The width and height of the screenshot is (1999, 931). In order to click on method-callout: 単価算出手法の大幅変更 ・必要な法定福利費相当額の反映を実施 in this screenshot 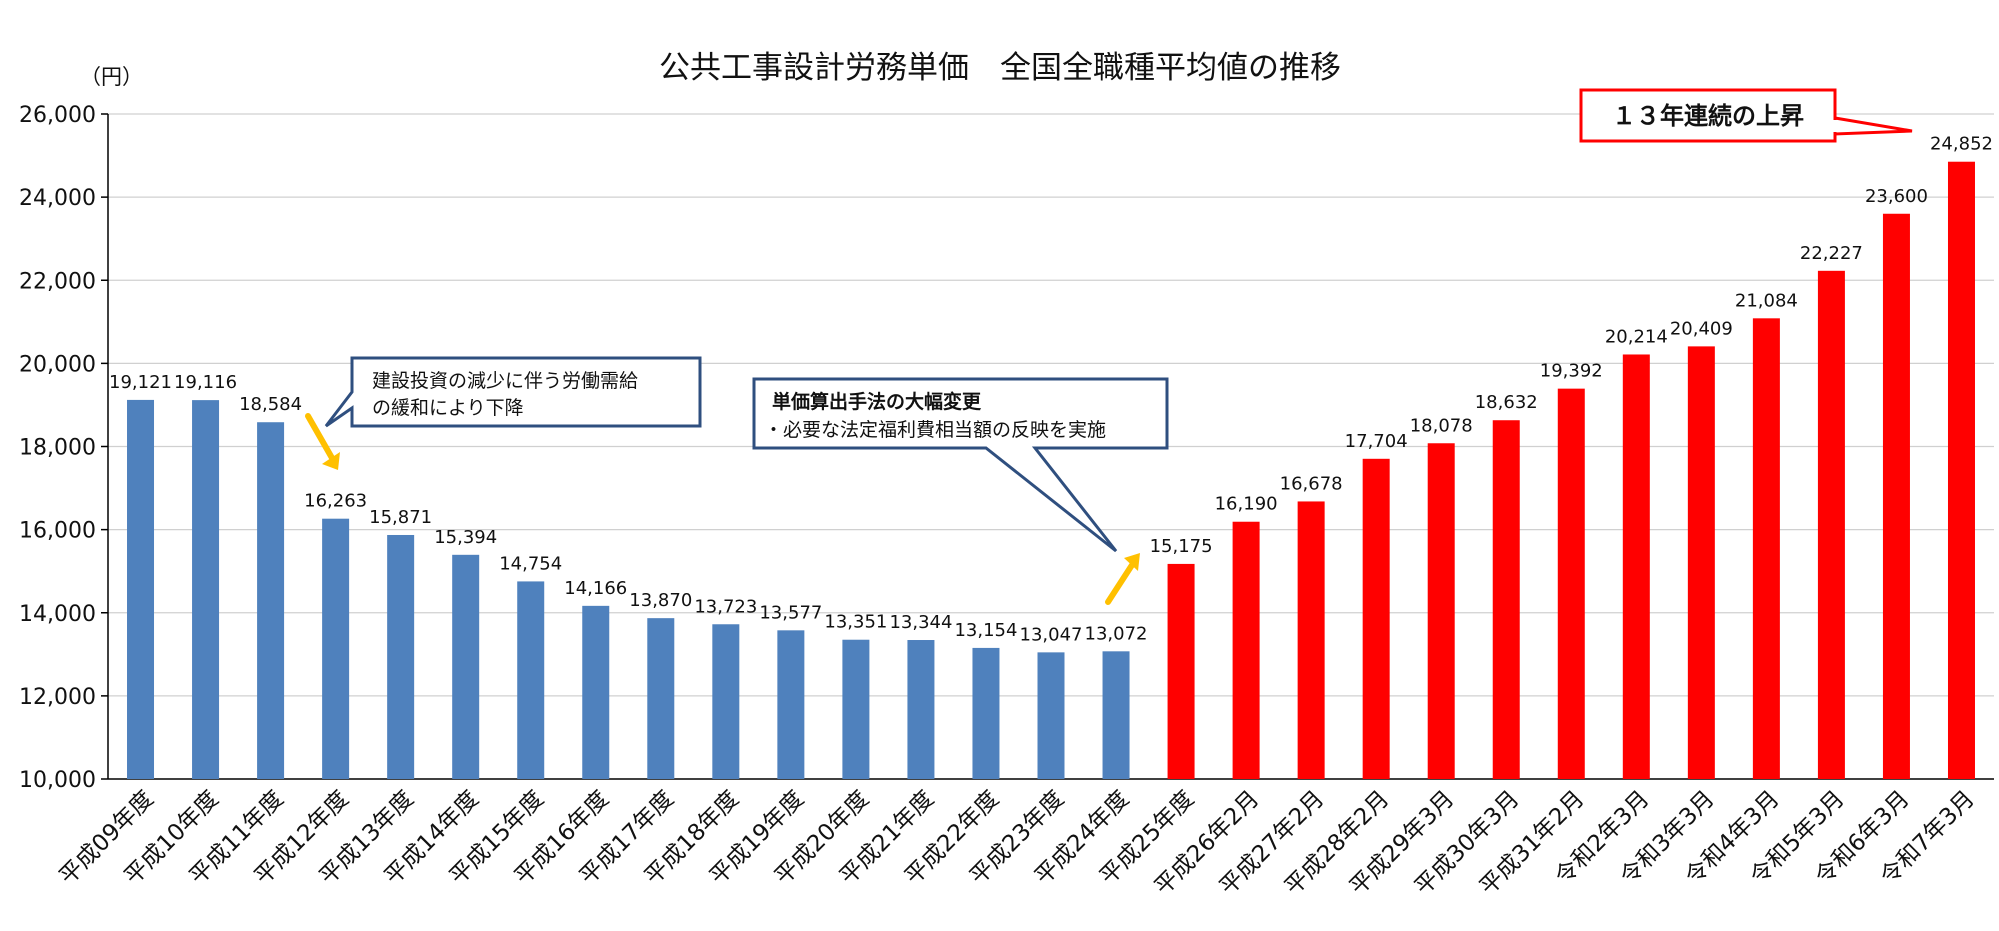, I will do `click(960, 465)`.